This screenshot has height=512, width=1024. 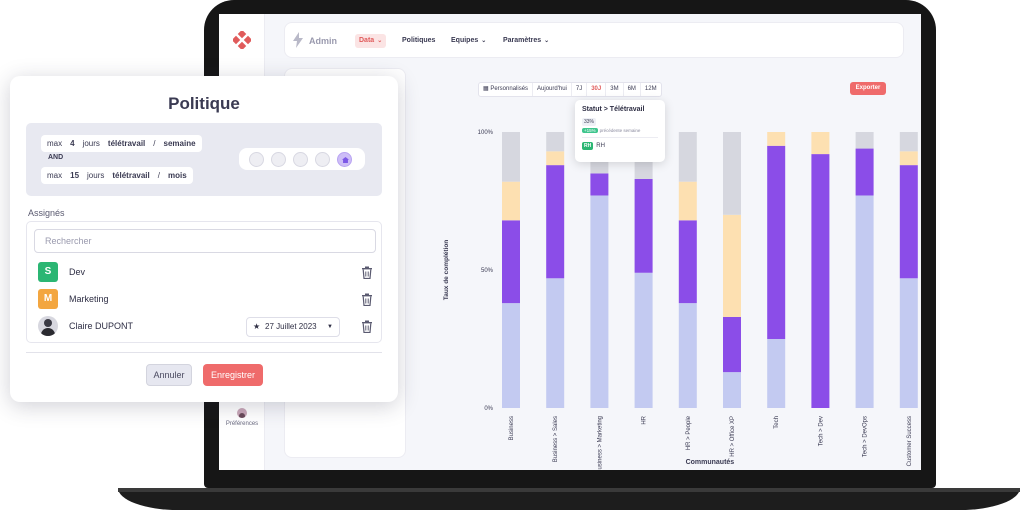 I want to click on filter-6m: 6M, so click(x=632, y=89).